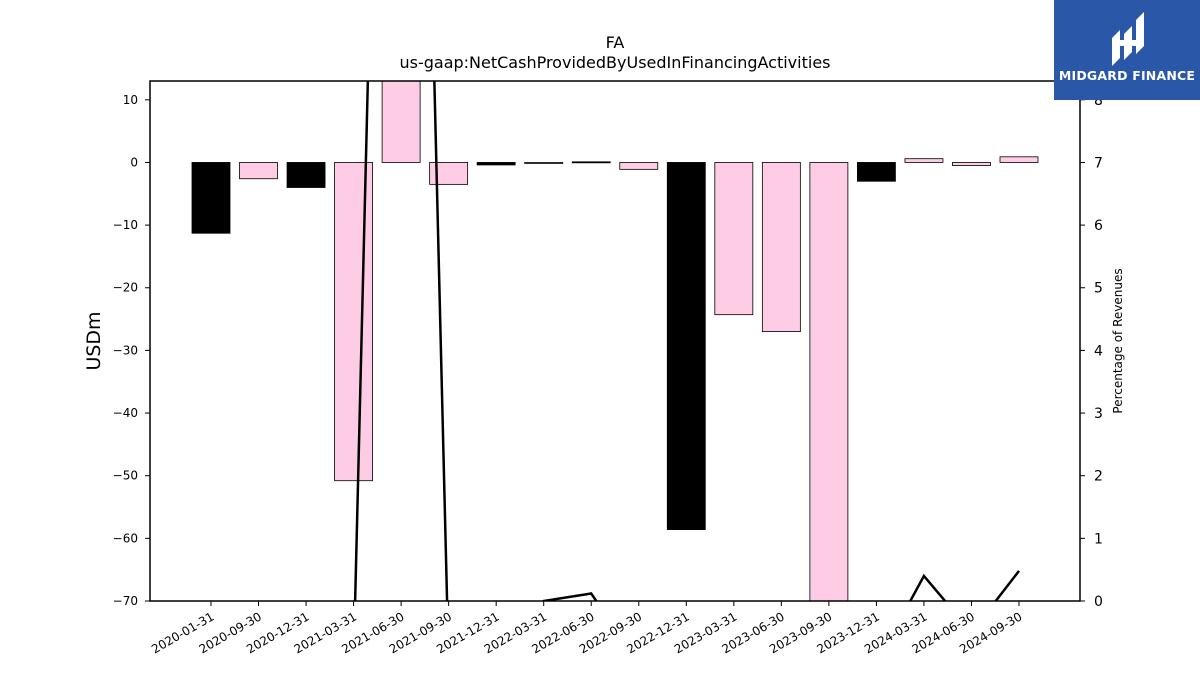 The width and height of the screenshot is (1200, 675). What do you see at coordinates (125, 288) in the screenshot?
I see `y-tick-label: −20` at bounding box center [125, 288].